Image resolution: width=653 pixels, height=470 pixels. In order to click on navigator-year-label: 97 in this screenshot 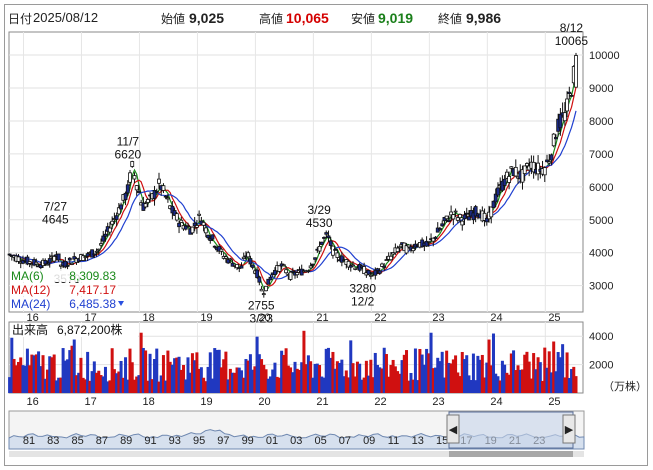, I will do `click(223, 441)`.